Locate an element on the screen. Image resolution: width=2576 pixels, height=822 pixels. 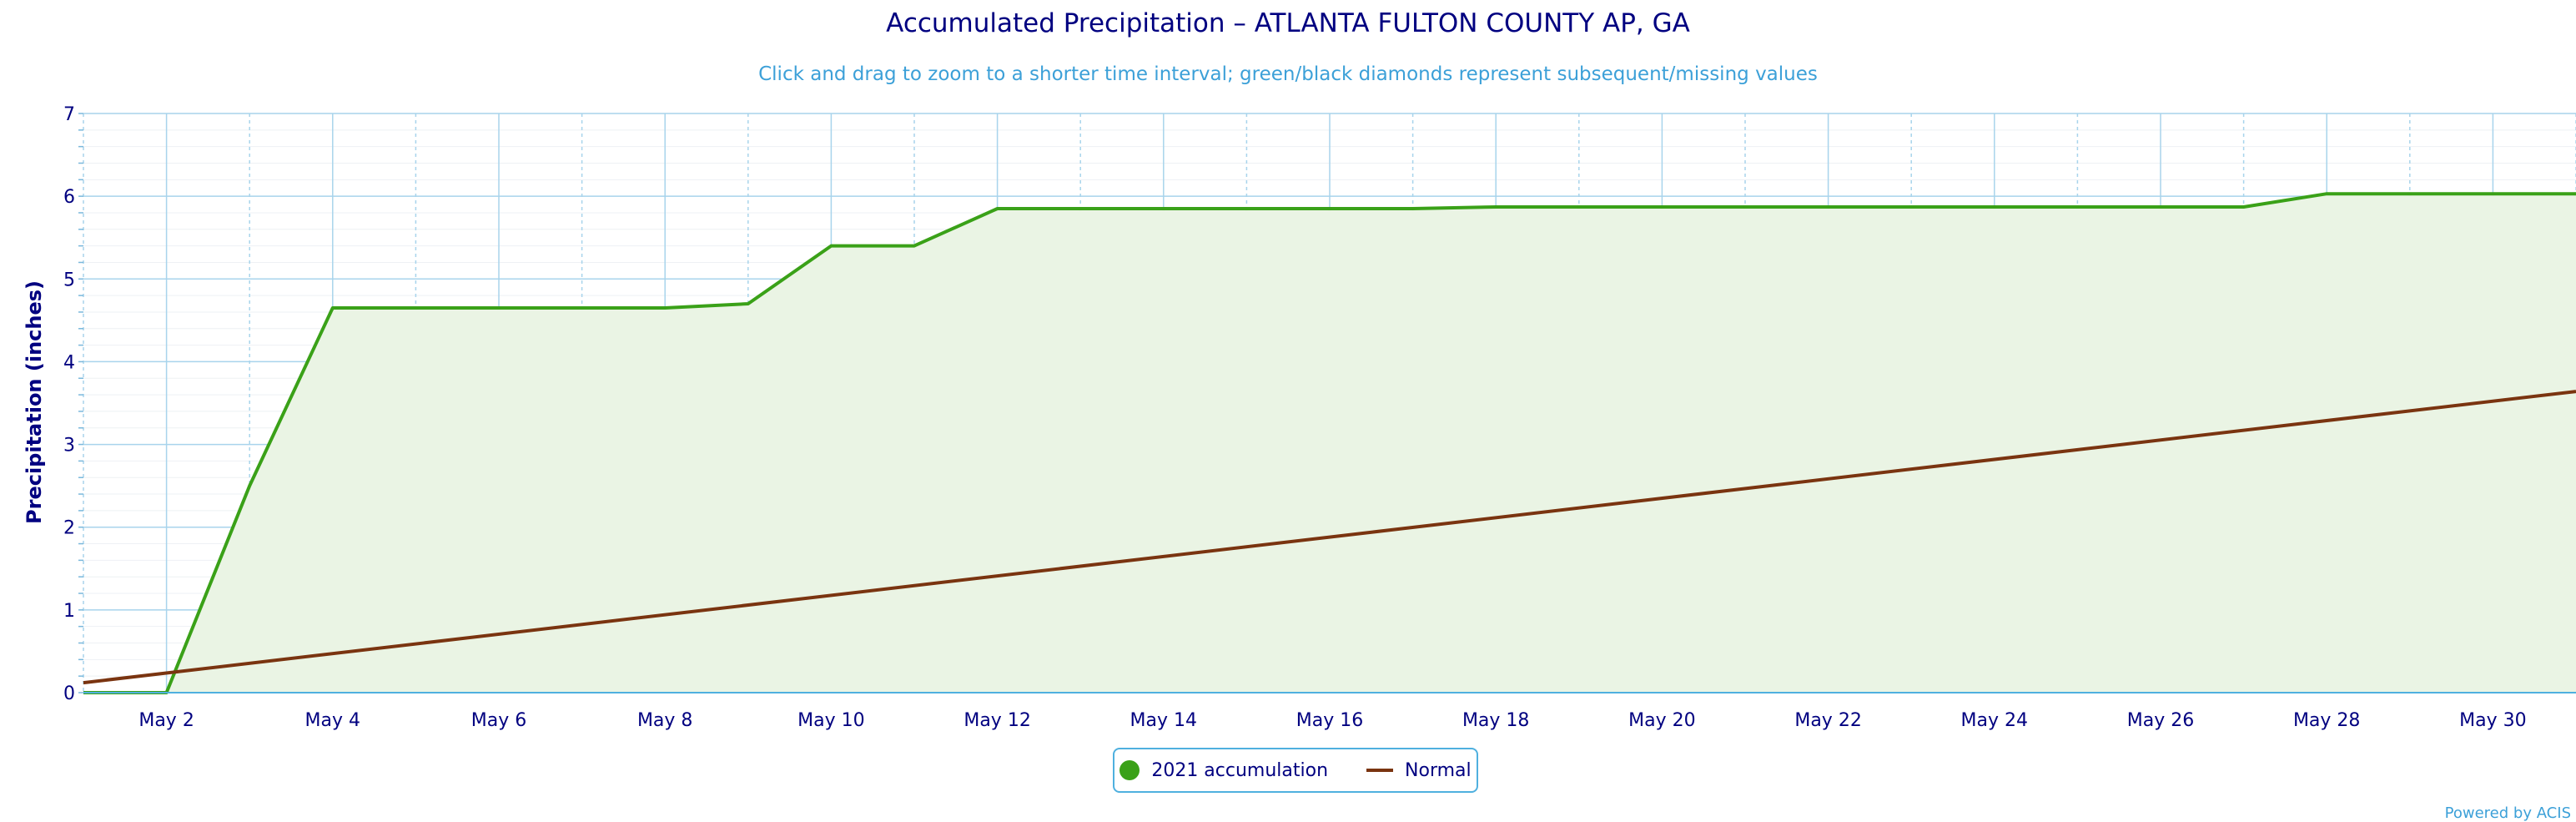
y-tick-label: 4 is located at coordinates (69, 362).